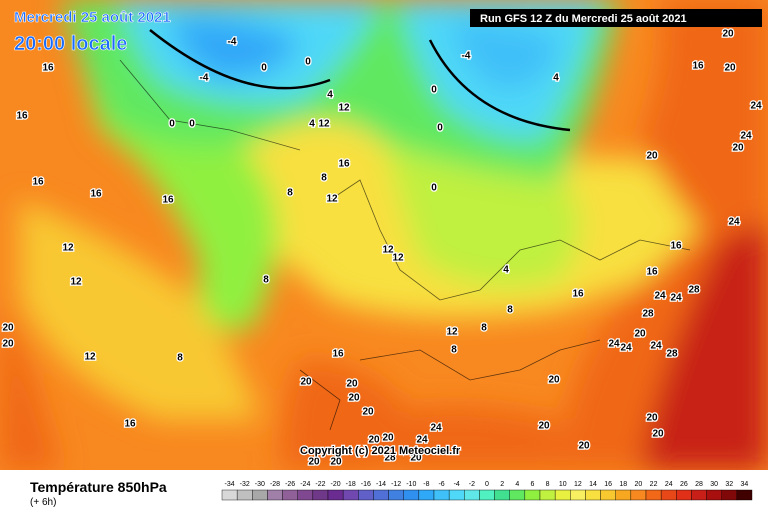 Image resolution: width=768 pixels, height=512 pixels. Describe the element at coordinates (669, 484) in the screenshot. I see `scale-label: 24` at that location.